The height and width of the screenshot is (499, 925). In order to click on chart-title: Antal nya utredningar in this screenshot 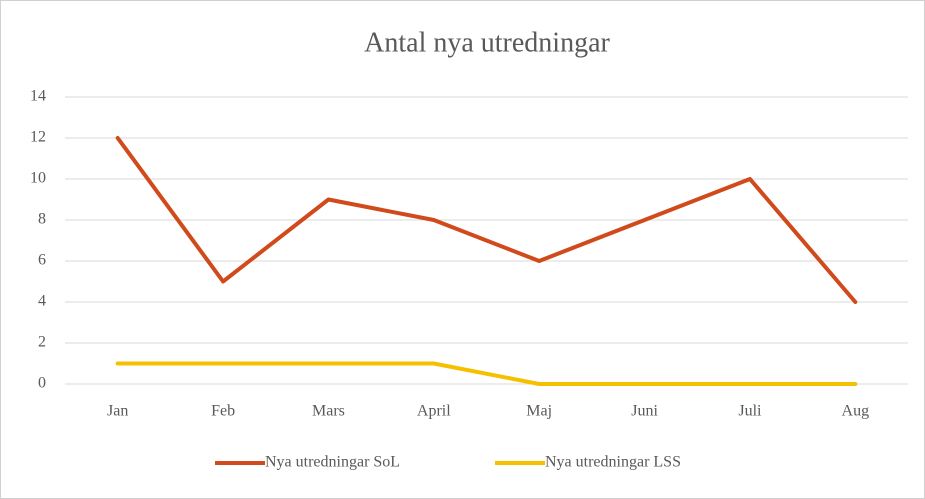, I will do `click(487, 42)`.